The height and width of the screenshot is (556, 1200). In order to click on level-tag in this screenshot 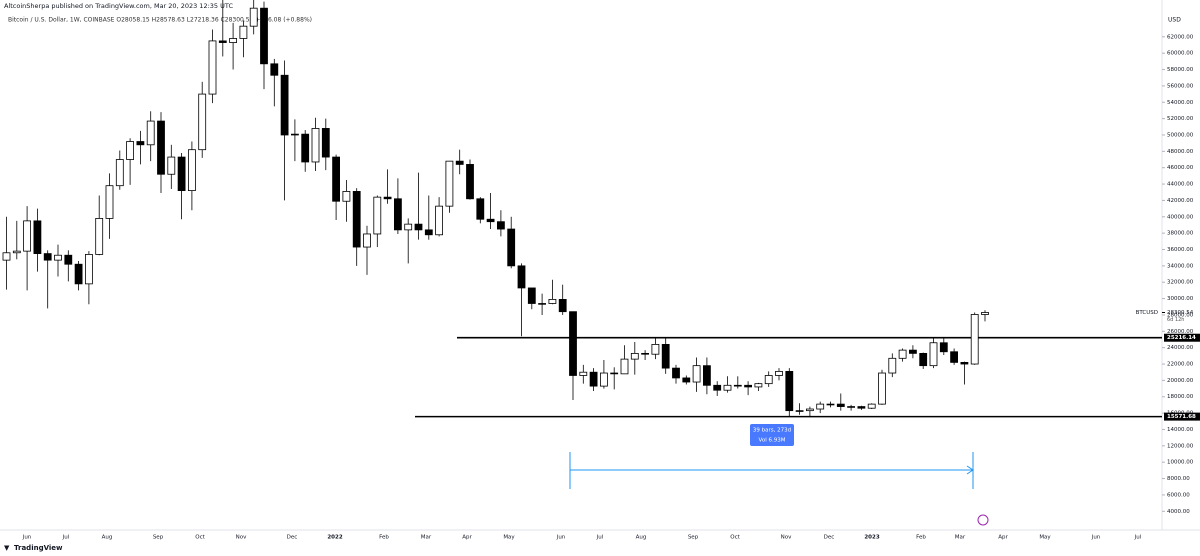, I will do `click(1182, 337)`.